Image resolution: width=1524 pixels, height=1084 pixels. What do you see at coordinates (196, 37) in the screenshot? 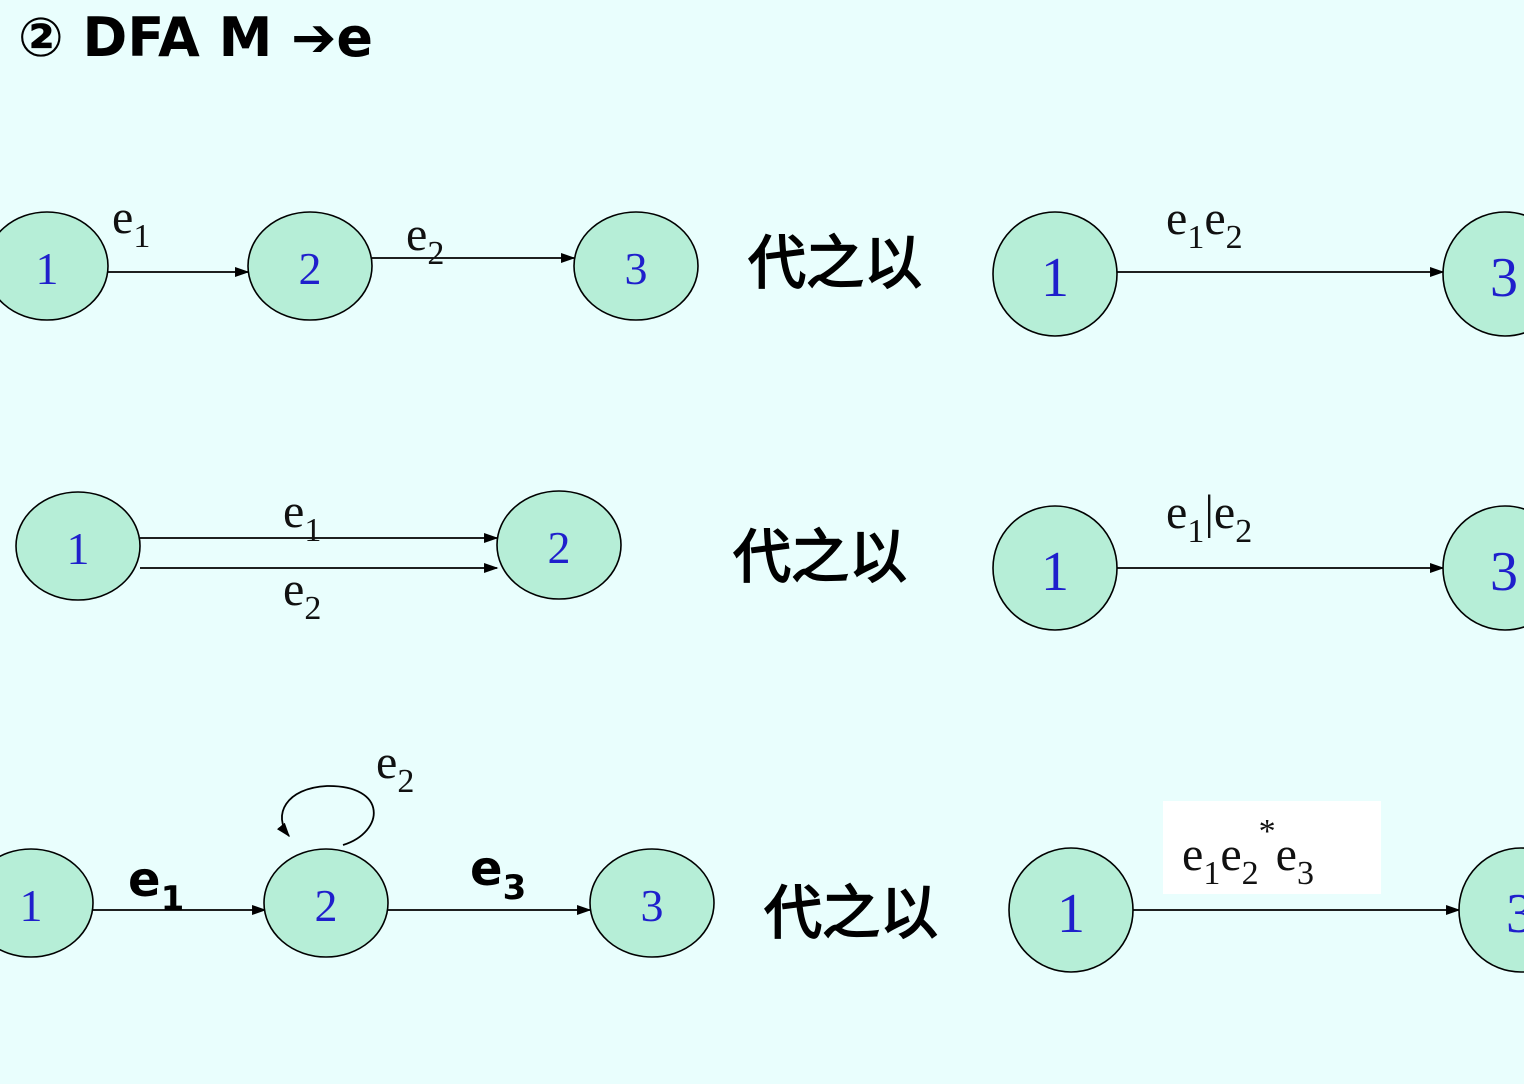
I see `page-title: ② DFA M ➔e` at bounding box center [196, 37].